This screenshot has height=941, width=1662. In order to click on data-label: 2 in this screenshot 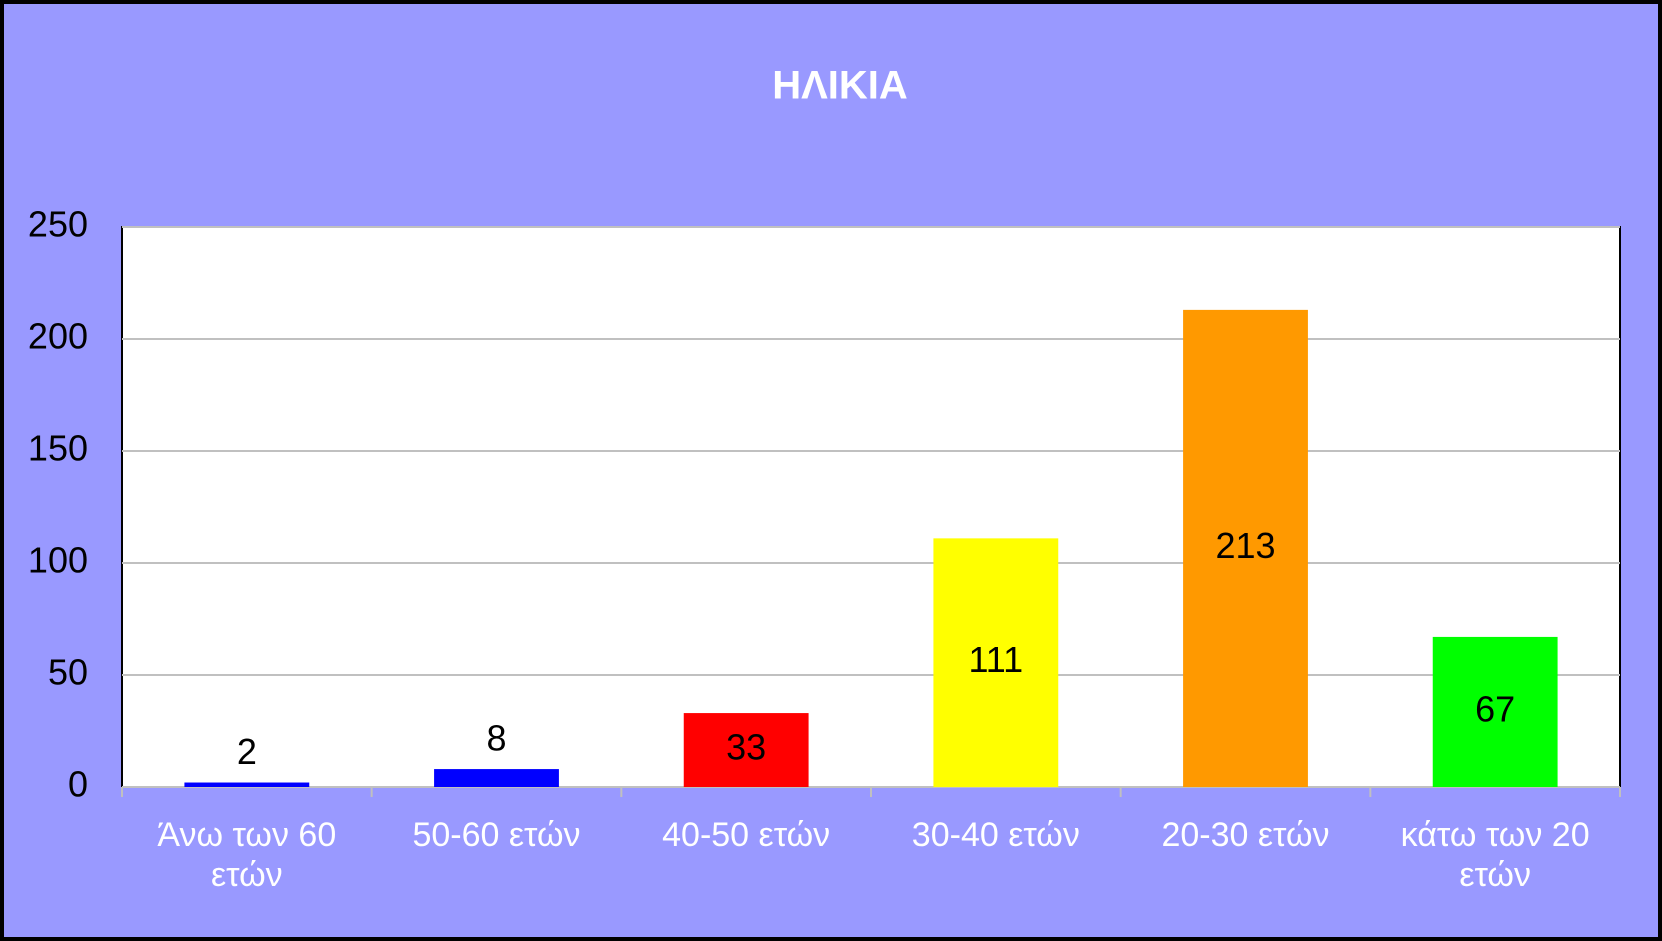, I will do `click(247, 751)`.